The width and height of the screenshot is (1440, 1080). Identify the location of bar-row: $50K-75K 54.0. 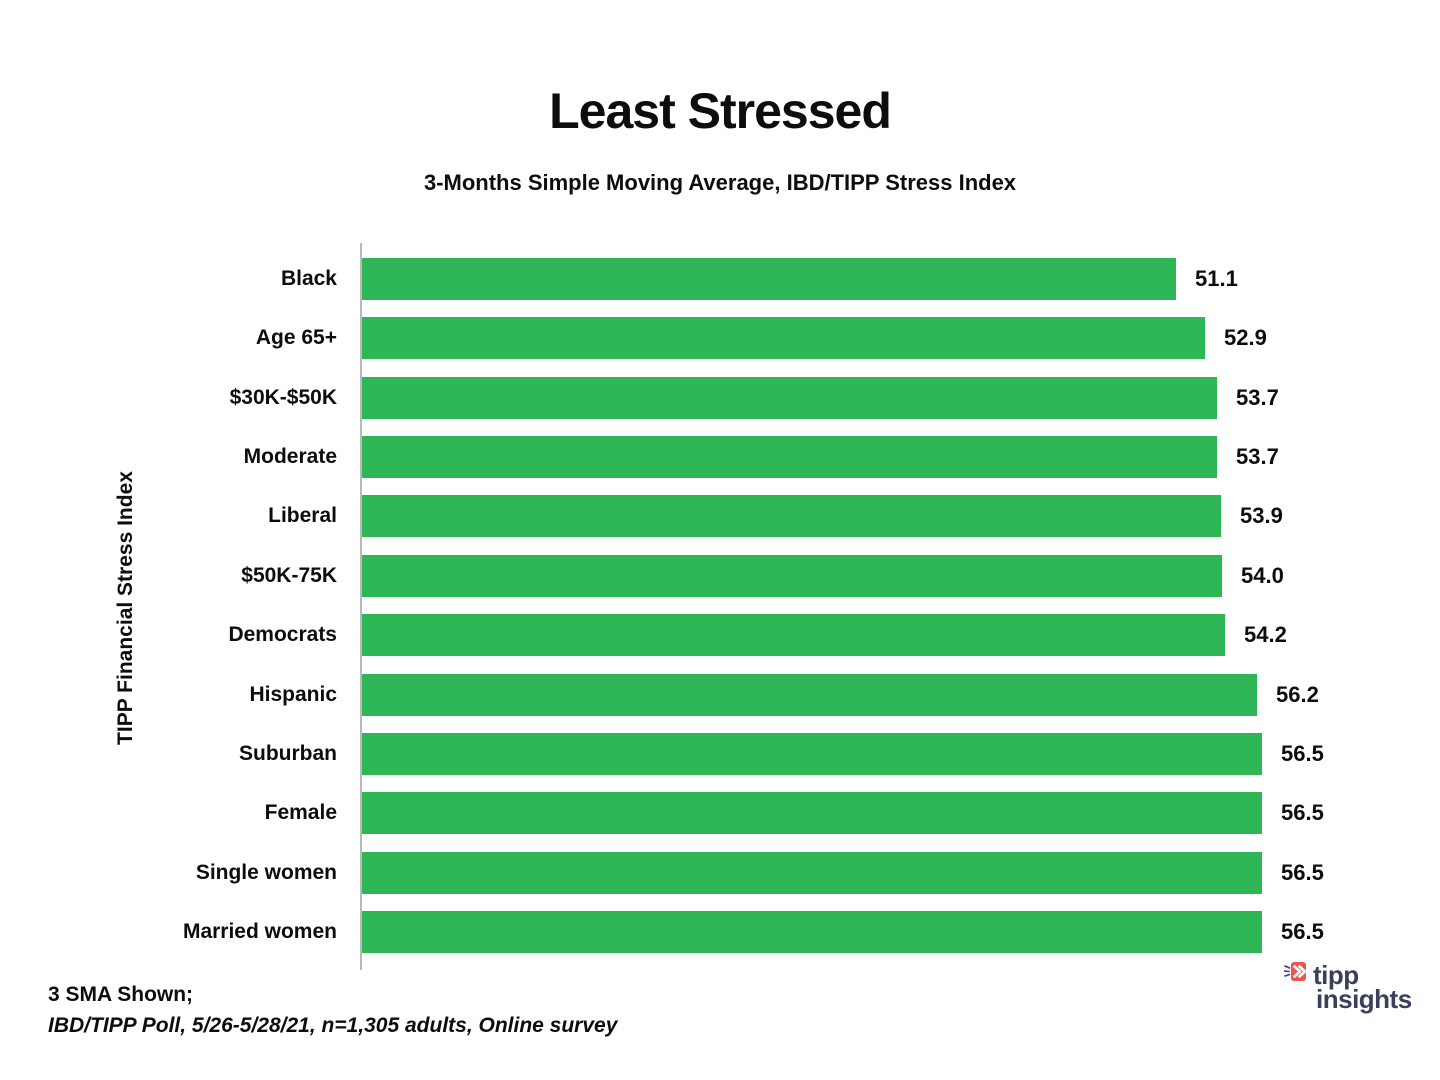
(720, 575).